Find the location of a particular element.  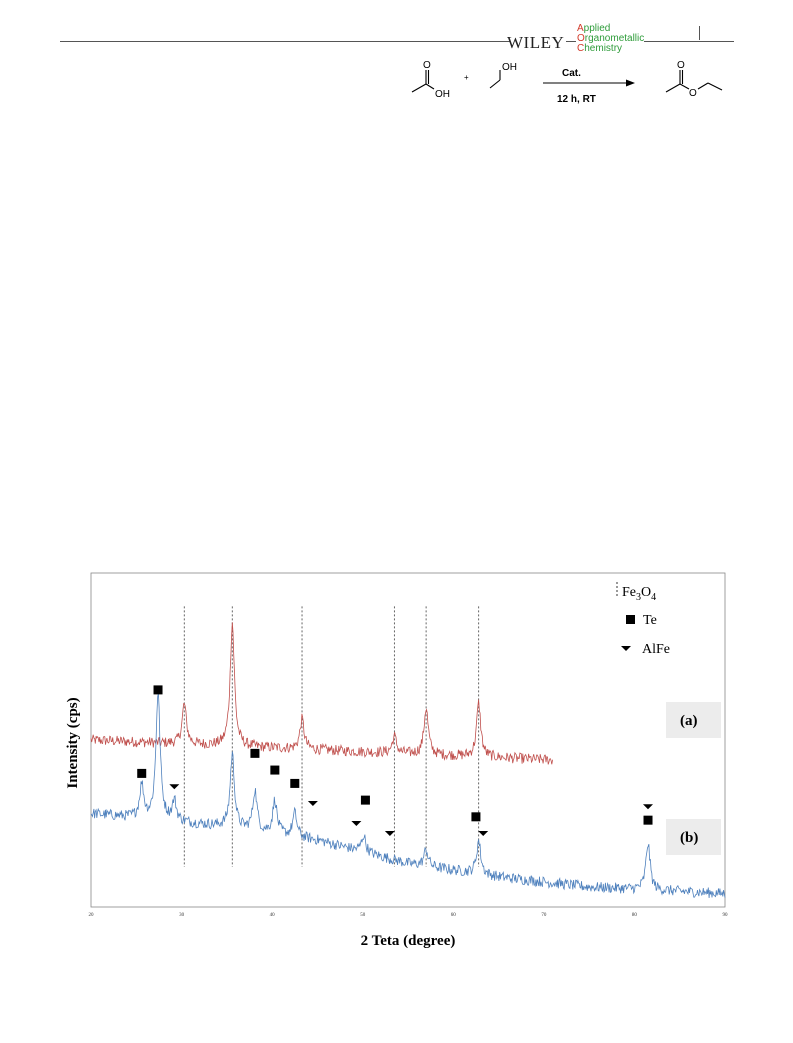

x-tick-label-70: 70 is located at coordinates (544, 915).